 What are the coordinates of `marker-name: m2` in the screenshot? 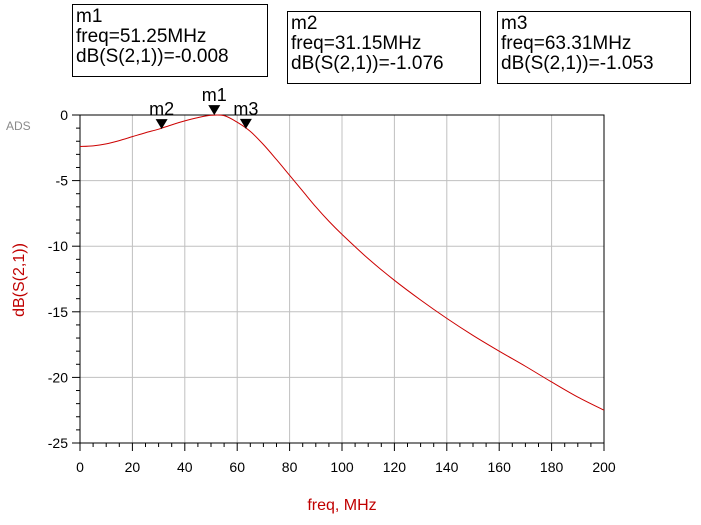 It's located at (304, 23).